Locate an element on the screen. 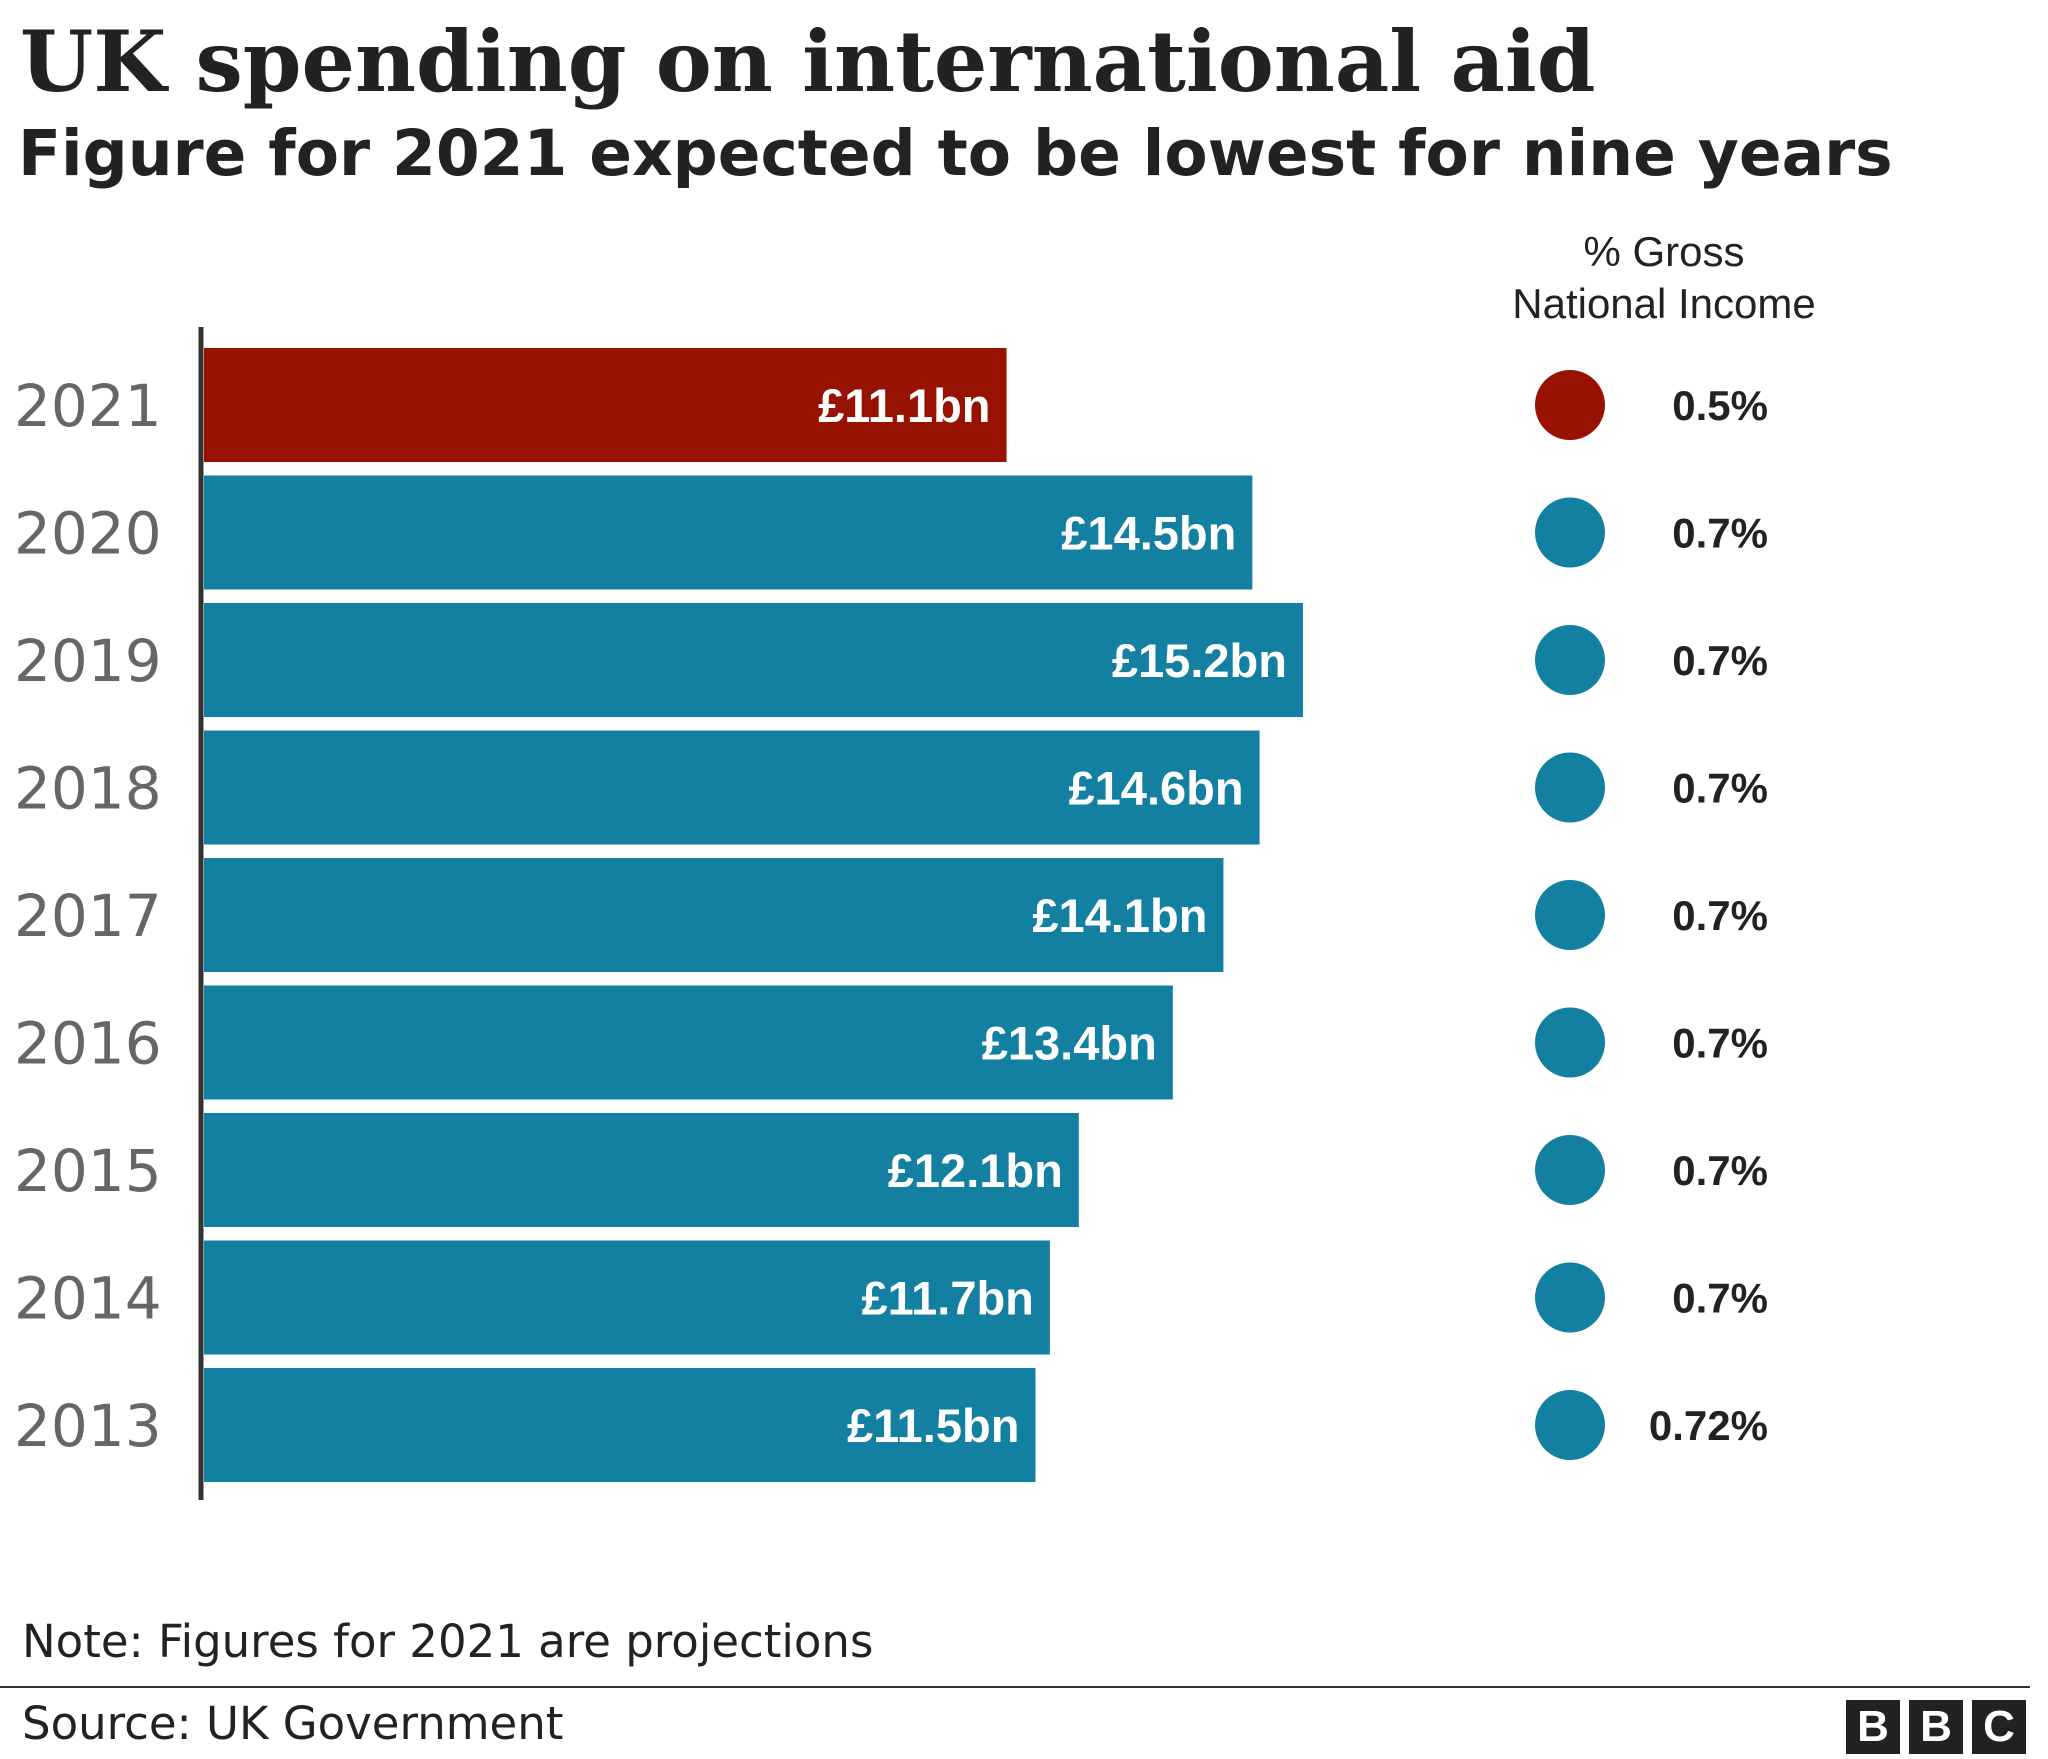 The width and height of the screenshot is (2048, 1759). gni-label-2013: 0.72% is located at coordinates (1708, 1425).